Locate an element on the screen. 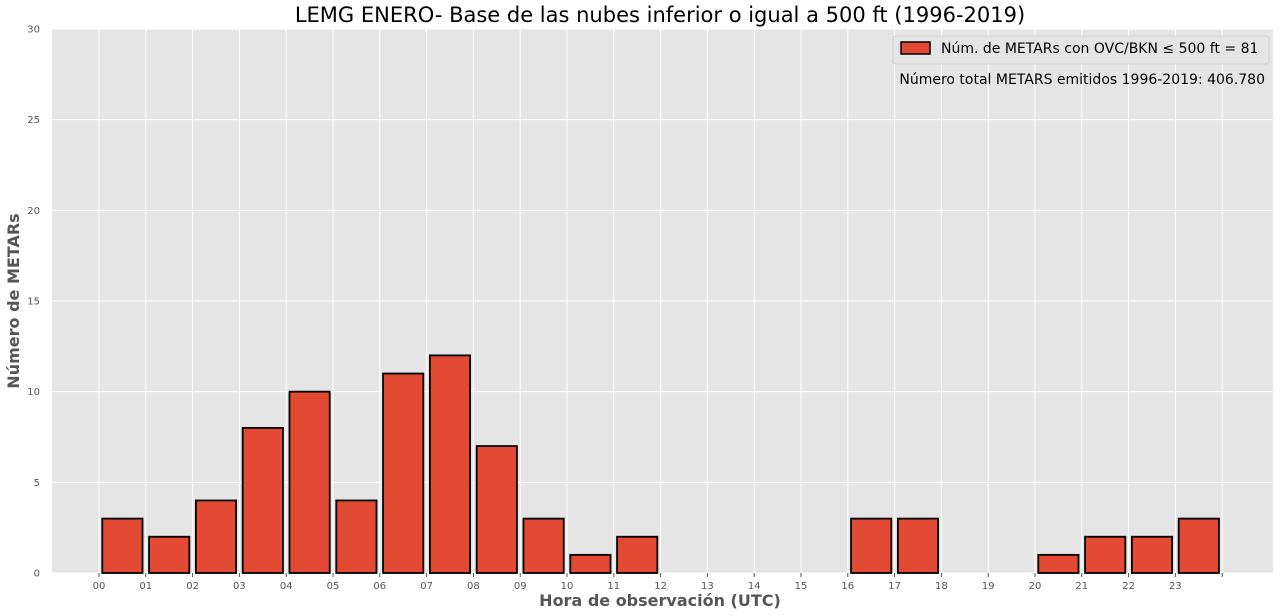 The width and height of the screenshot is (1280, 616). legend: Núm. de METARs con OVC/BKN ≤ 500 ft = 81 is located at coordinates (1081, 50).